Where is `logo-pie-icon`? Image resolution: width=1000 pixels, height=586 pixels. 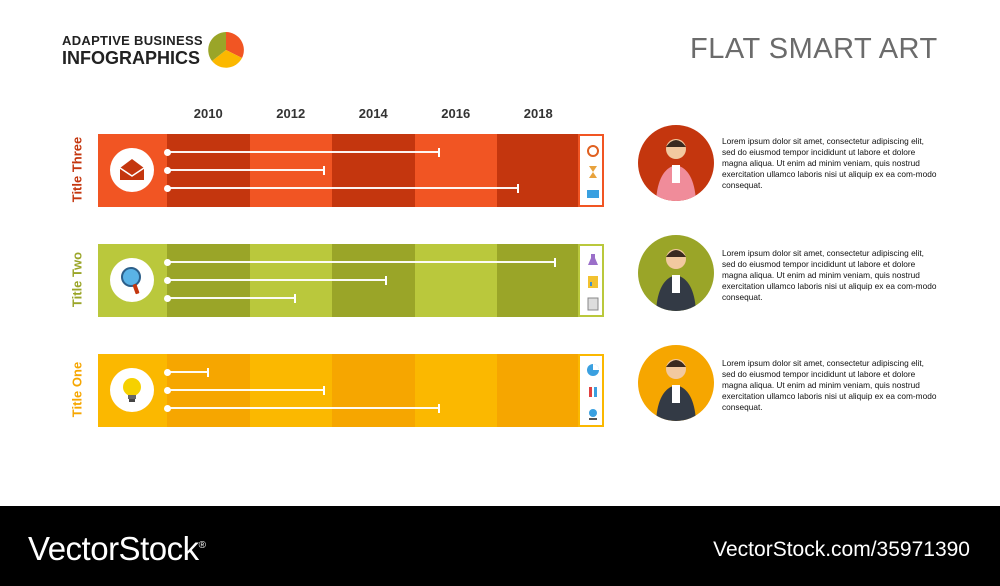
logo-pie-icon is located at coordinates (226, 50).